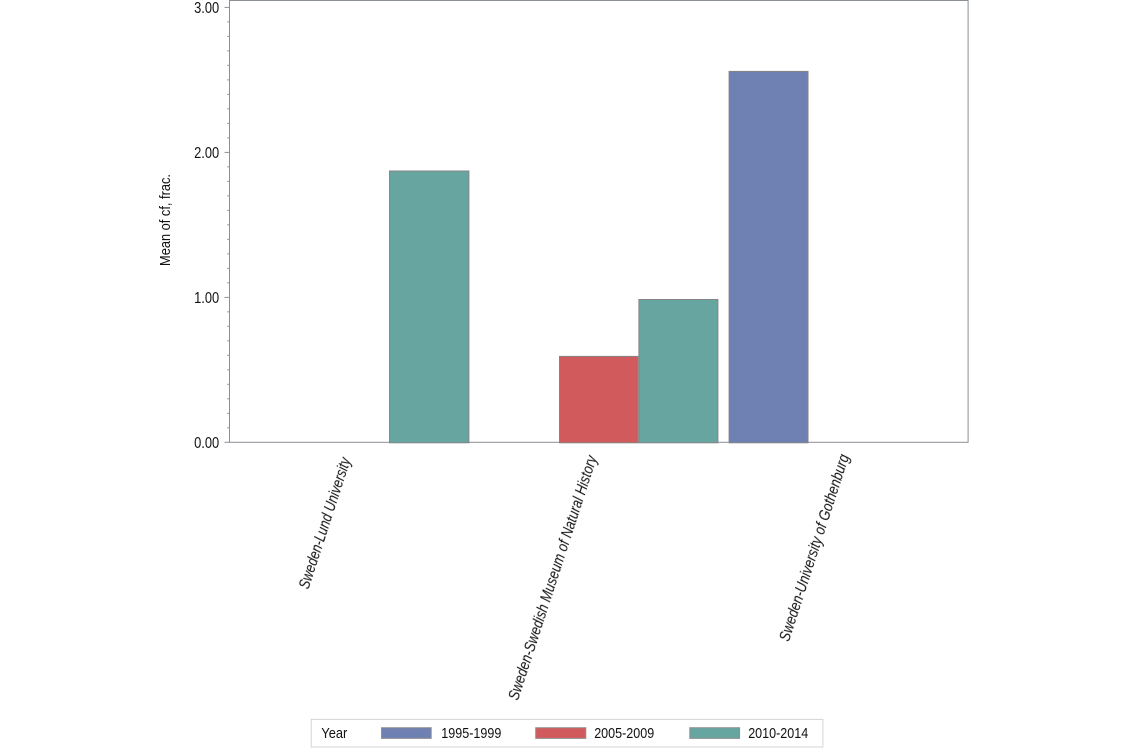 The image size is (1134, 756). What do you see at coordinates (624, 734) in the screenshot?
I see `svg-text: 2005-2009` at bounding box center [624, 734].